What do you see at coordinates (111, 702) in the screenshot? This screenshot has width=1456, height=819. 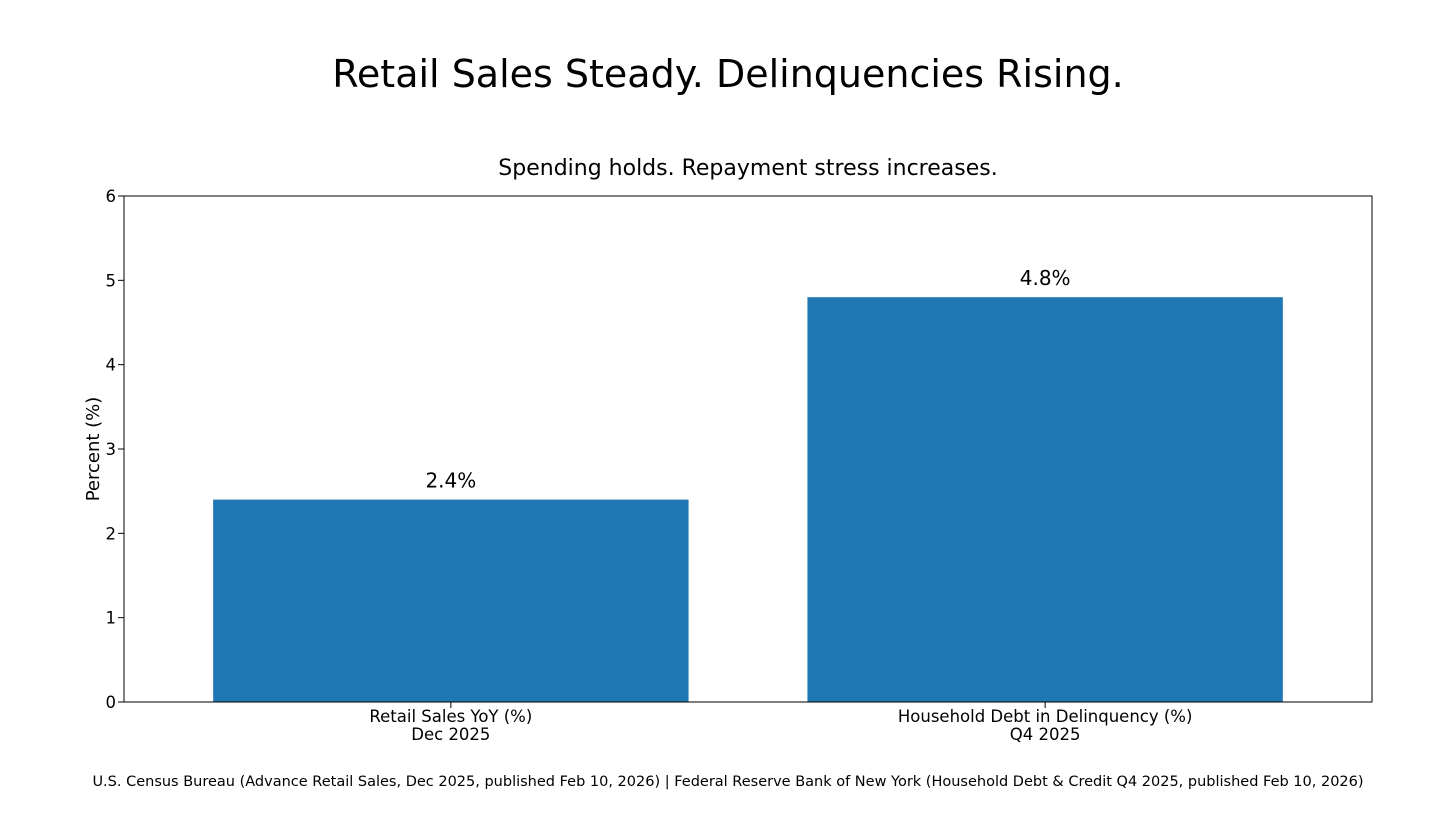 I see `y-tick-label: 0` at bounding box center [111, 702].